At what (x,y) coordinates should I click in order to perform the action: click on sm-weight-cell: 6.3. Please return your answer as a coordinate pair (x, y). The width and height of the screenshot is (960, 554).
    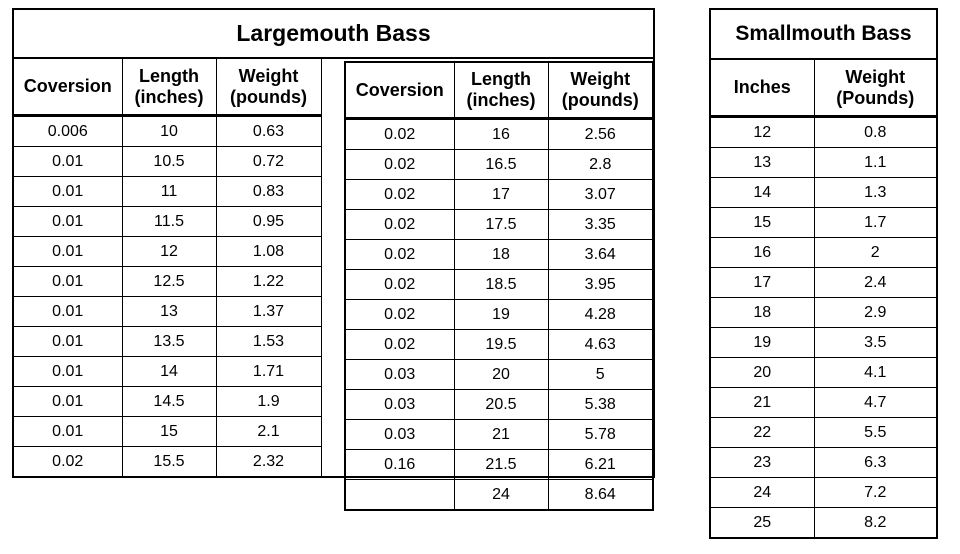
    Looking at the image, I should click on (875, 462).